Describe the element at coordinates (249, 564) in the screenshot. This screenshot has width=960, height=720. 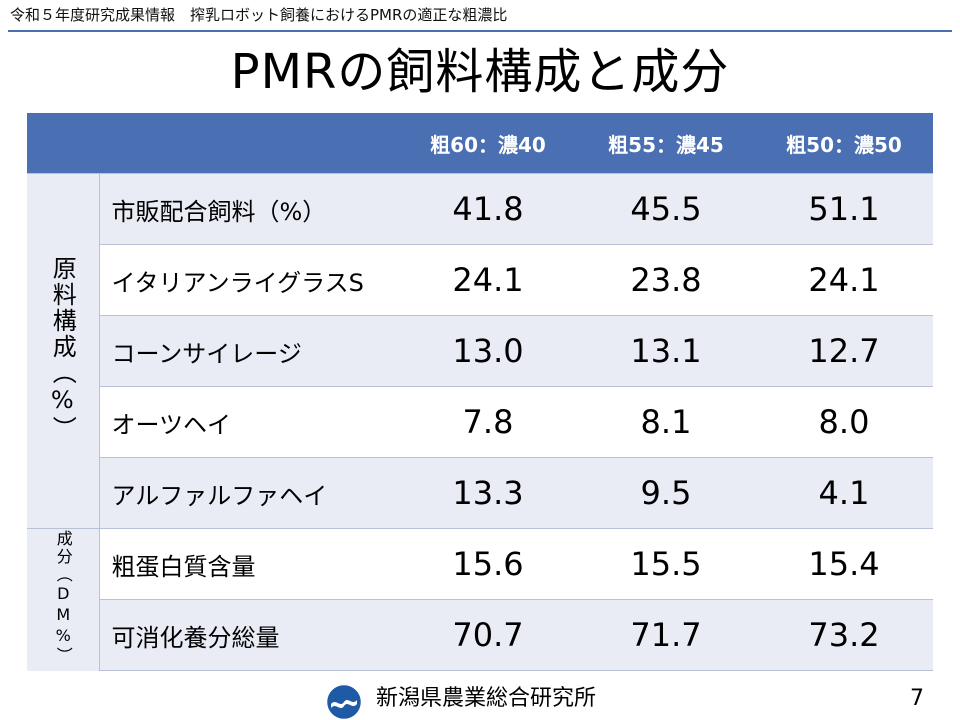
I see `row-label: 粗蛋白質含量` at that location.